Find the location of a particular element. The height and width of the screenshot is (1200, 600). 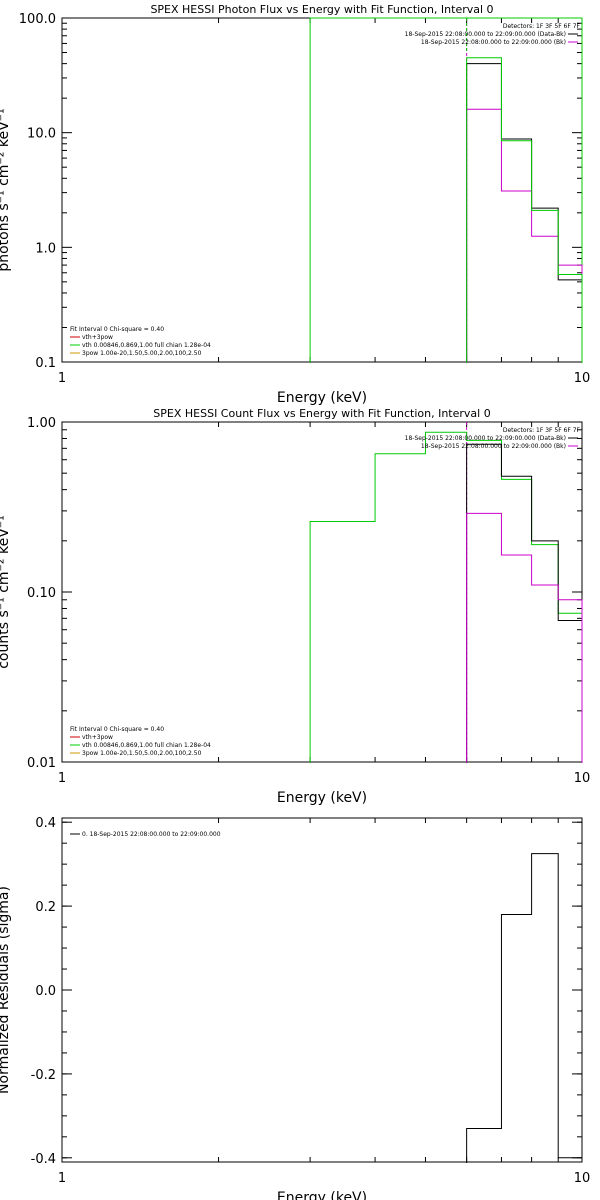

y-tick-label: 0.4 is located at coordinates (45, 823).